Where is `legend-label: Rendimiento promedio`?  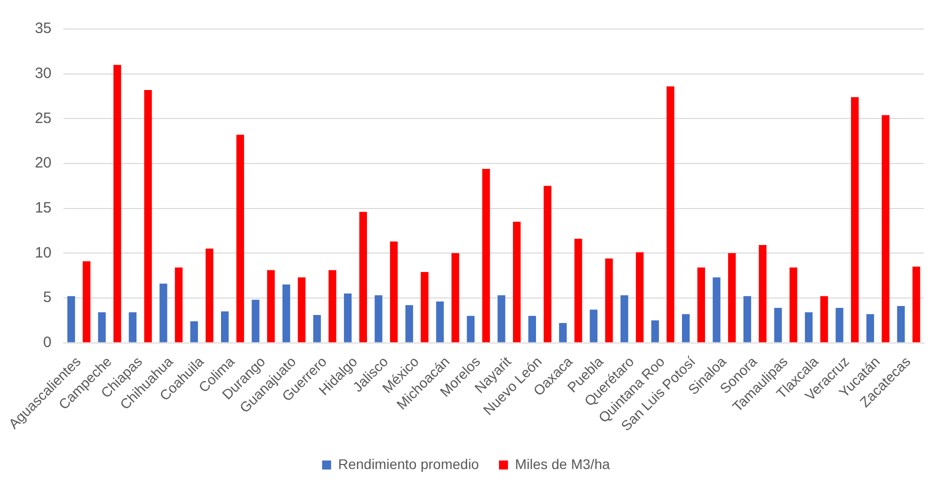
legend-label: Rendimiento promedio is located at coordinates (409, 464).